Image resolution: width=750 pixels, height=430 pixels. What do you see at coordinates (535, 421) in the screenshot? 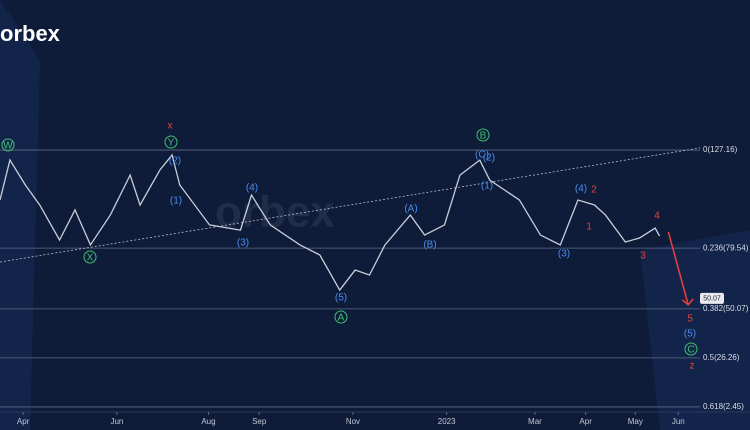
I see `x-tick-label: Mar` at bounding box center [535, 421].